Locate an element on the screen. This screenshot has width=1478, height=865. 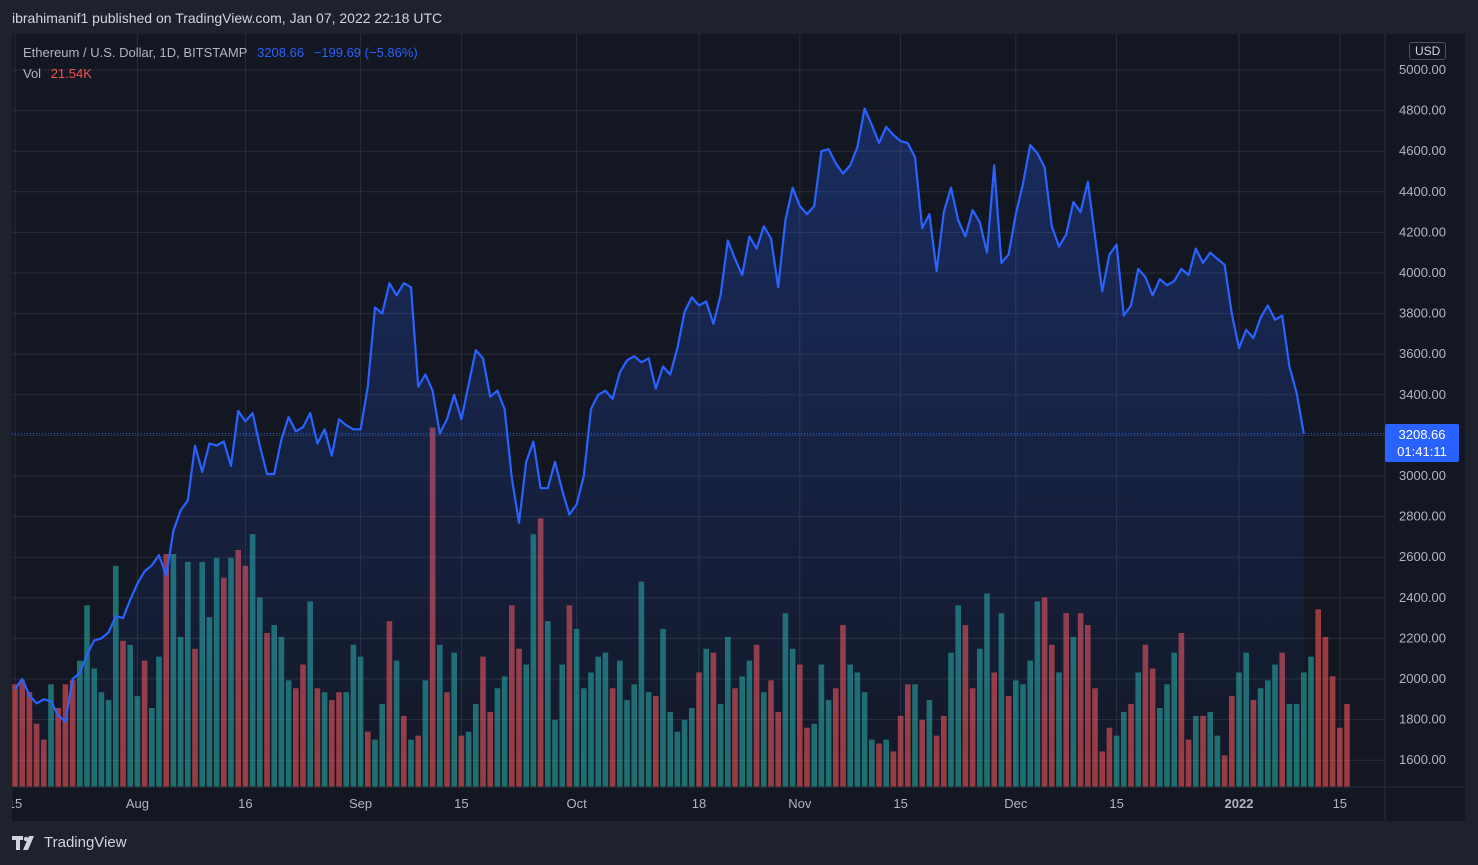
bar-countdown: 01:41:11 is located at coordinates (1422, 451).